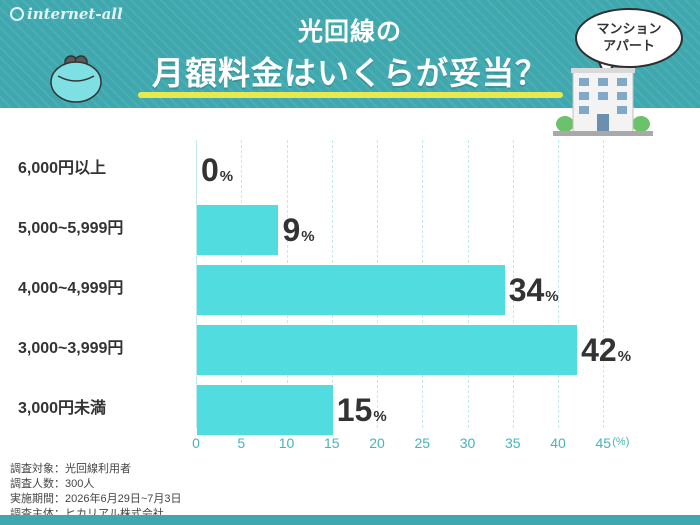 This screenshot has height=525, width=700. I want to click on x-axis-unit: (%), so click(621, 442).